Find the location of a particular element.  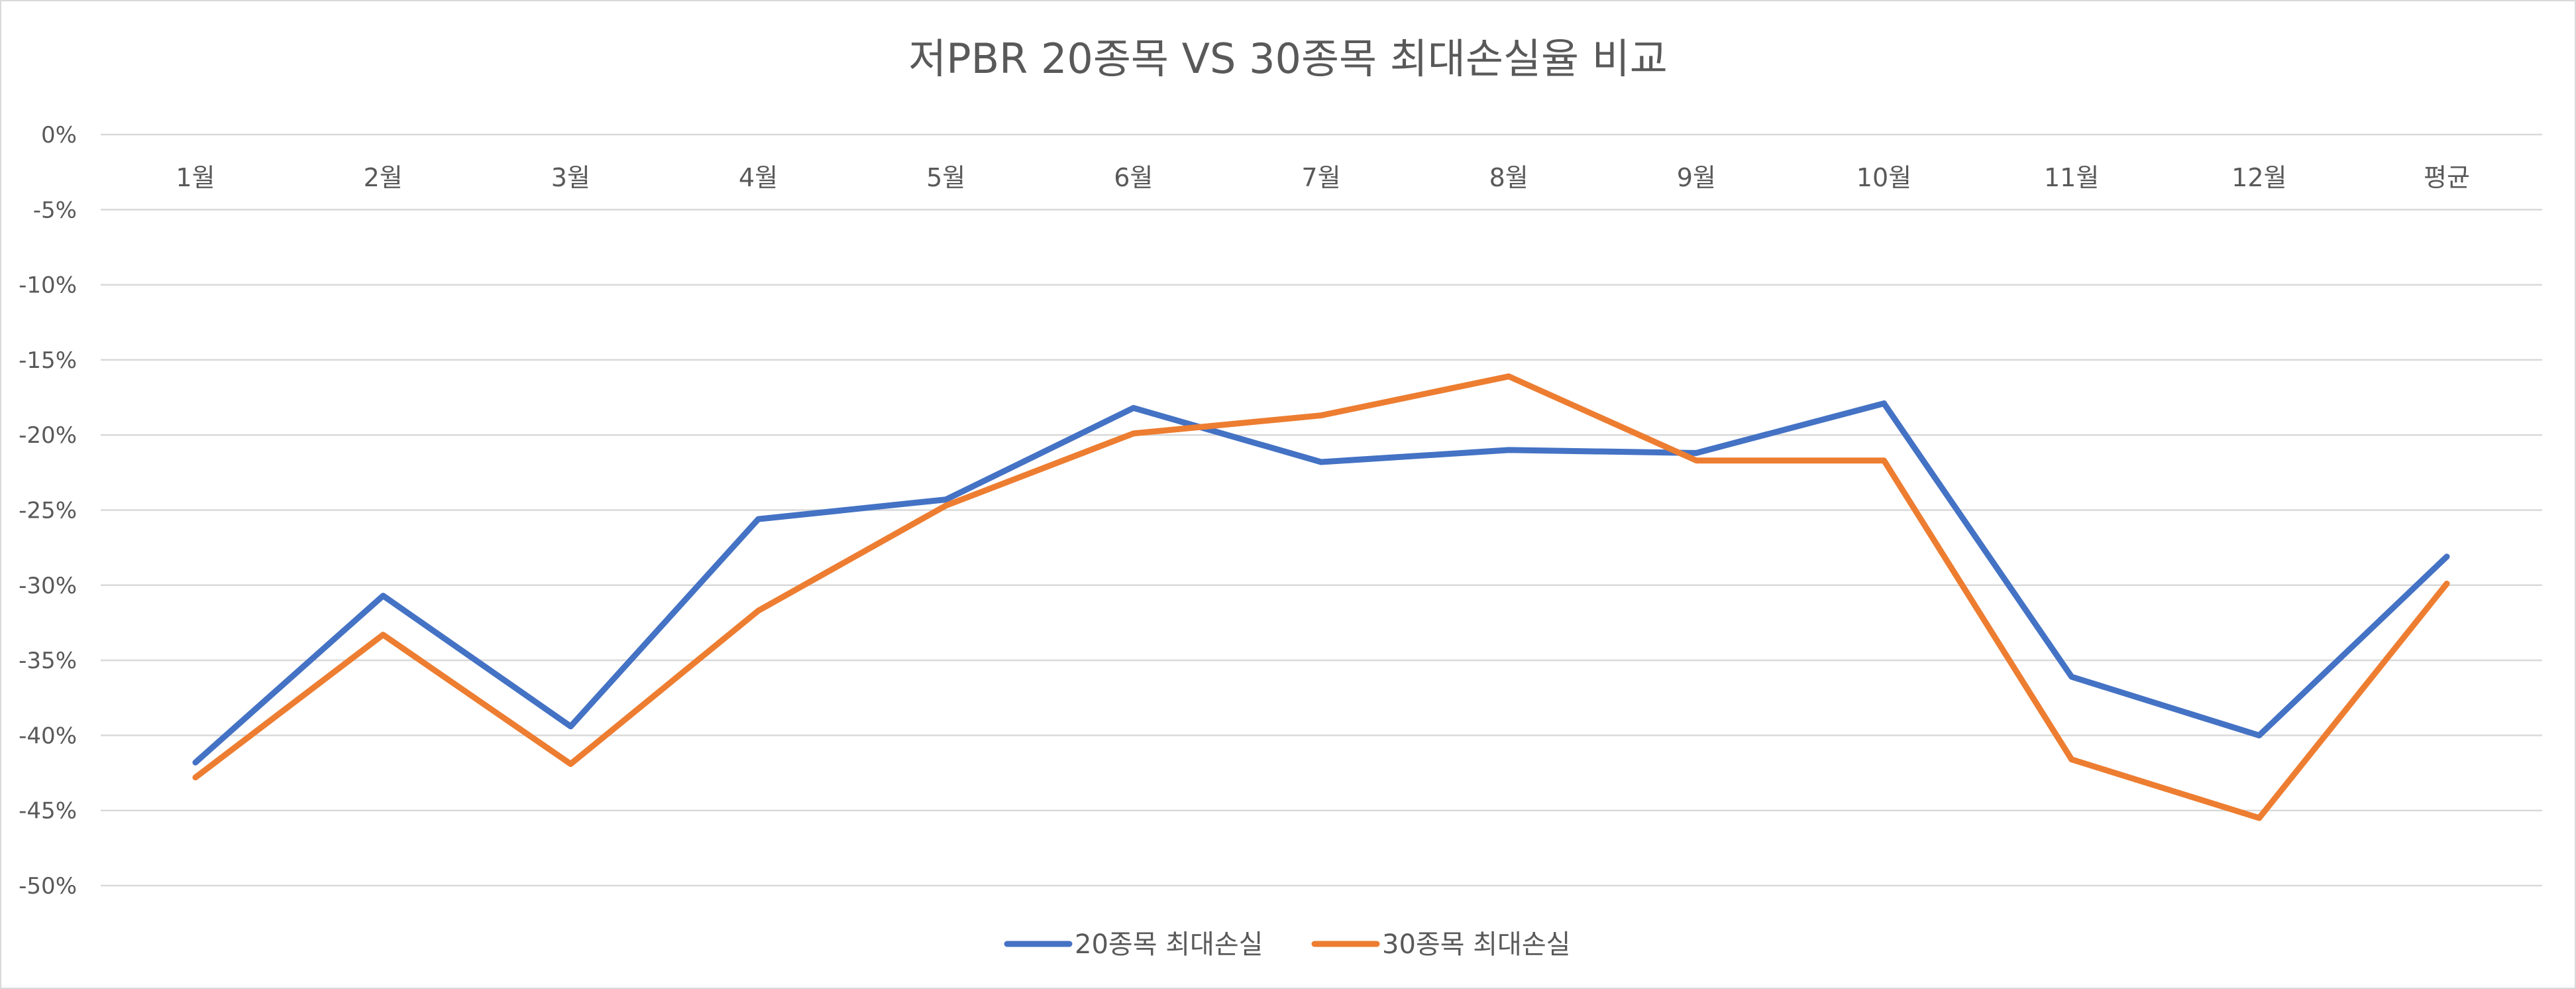

x-tick-label: 6월 is located at coordinates (1133, 177).